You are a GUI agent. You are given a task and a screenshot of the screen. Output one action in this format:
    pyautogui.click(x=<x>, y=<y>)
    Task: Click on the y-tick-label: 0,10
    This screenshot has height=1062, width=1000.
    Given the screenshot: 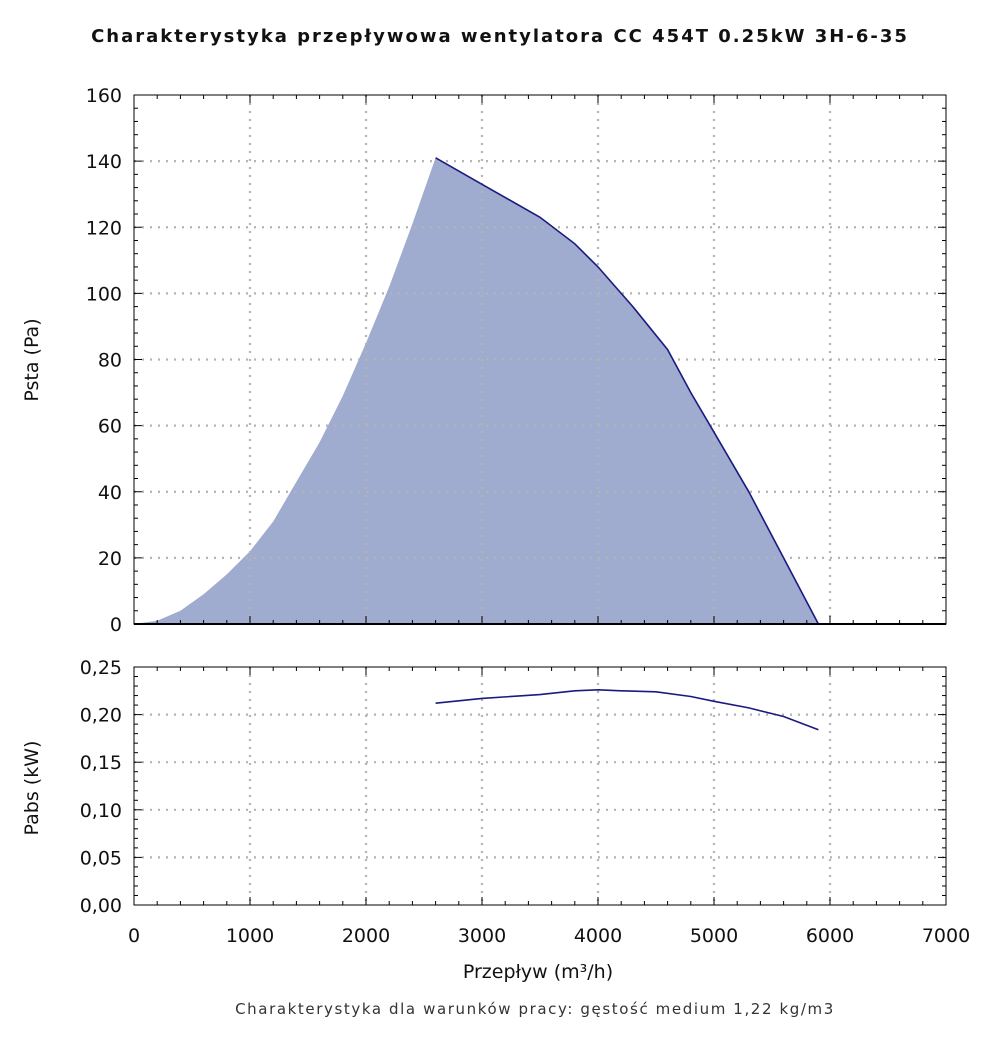 What is the action you would take?
    pyautogui.click(x=101, y=811)
    